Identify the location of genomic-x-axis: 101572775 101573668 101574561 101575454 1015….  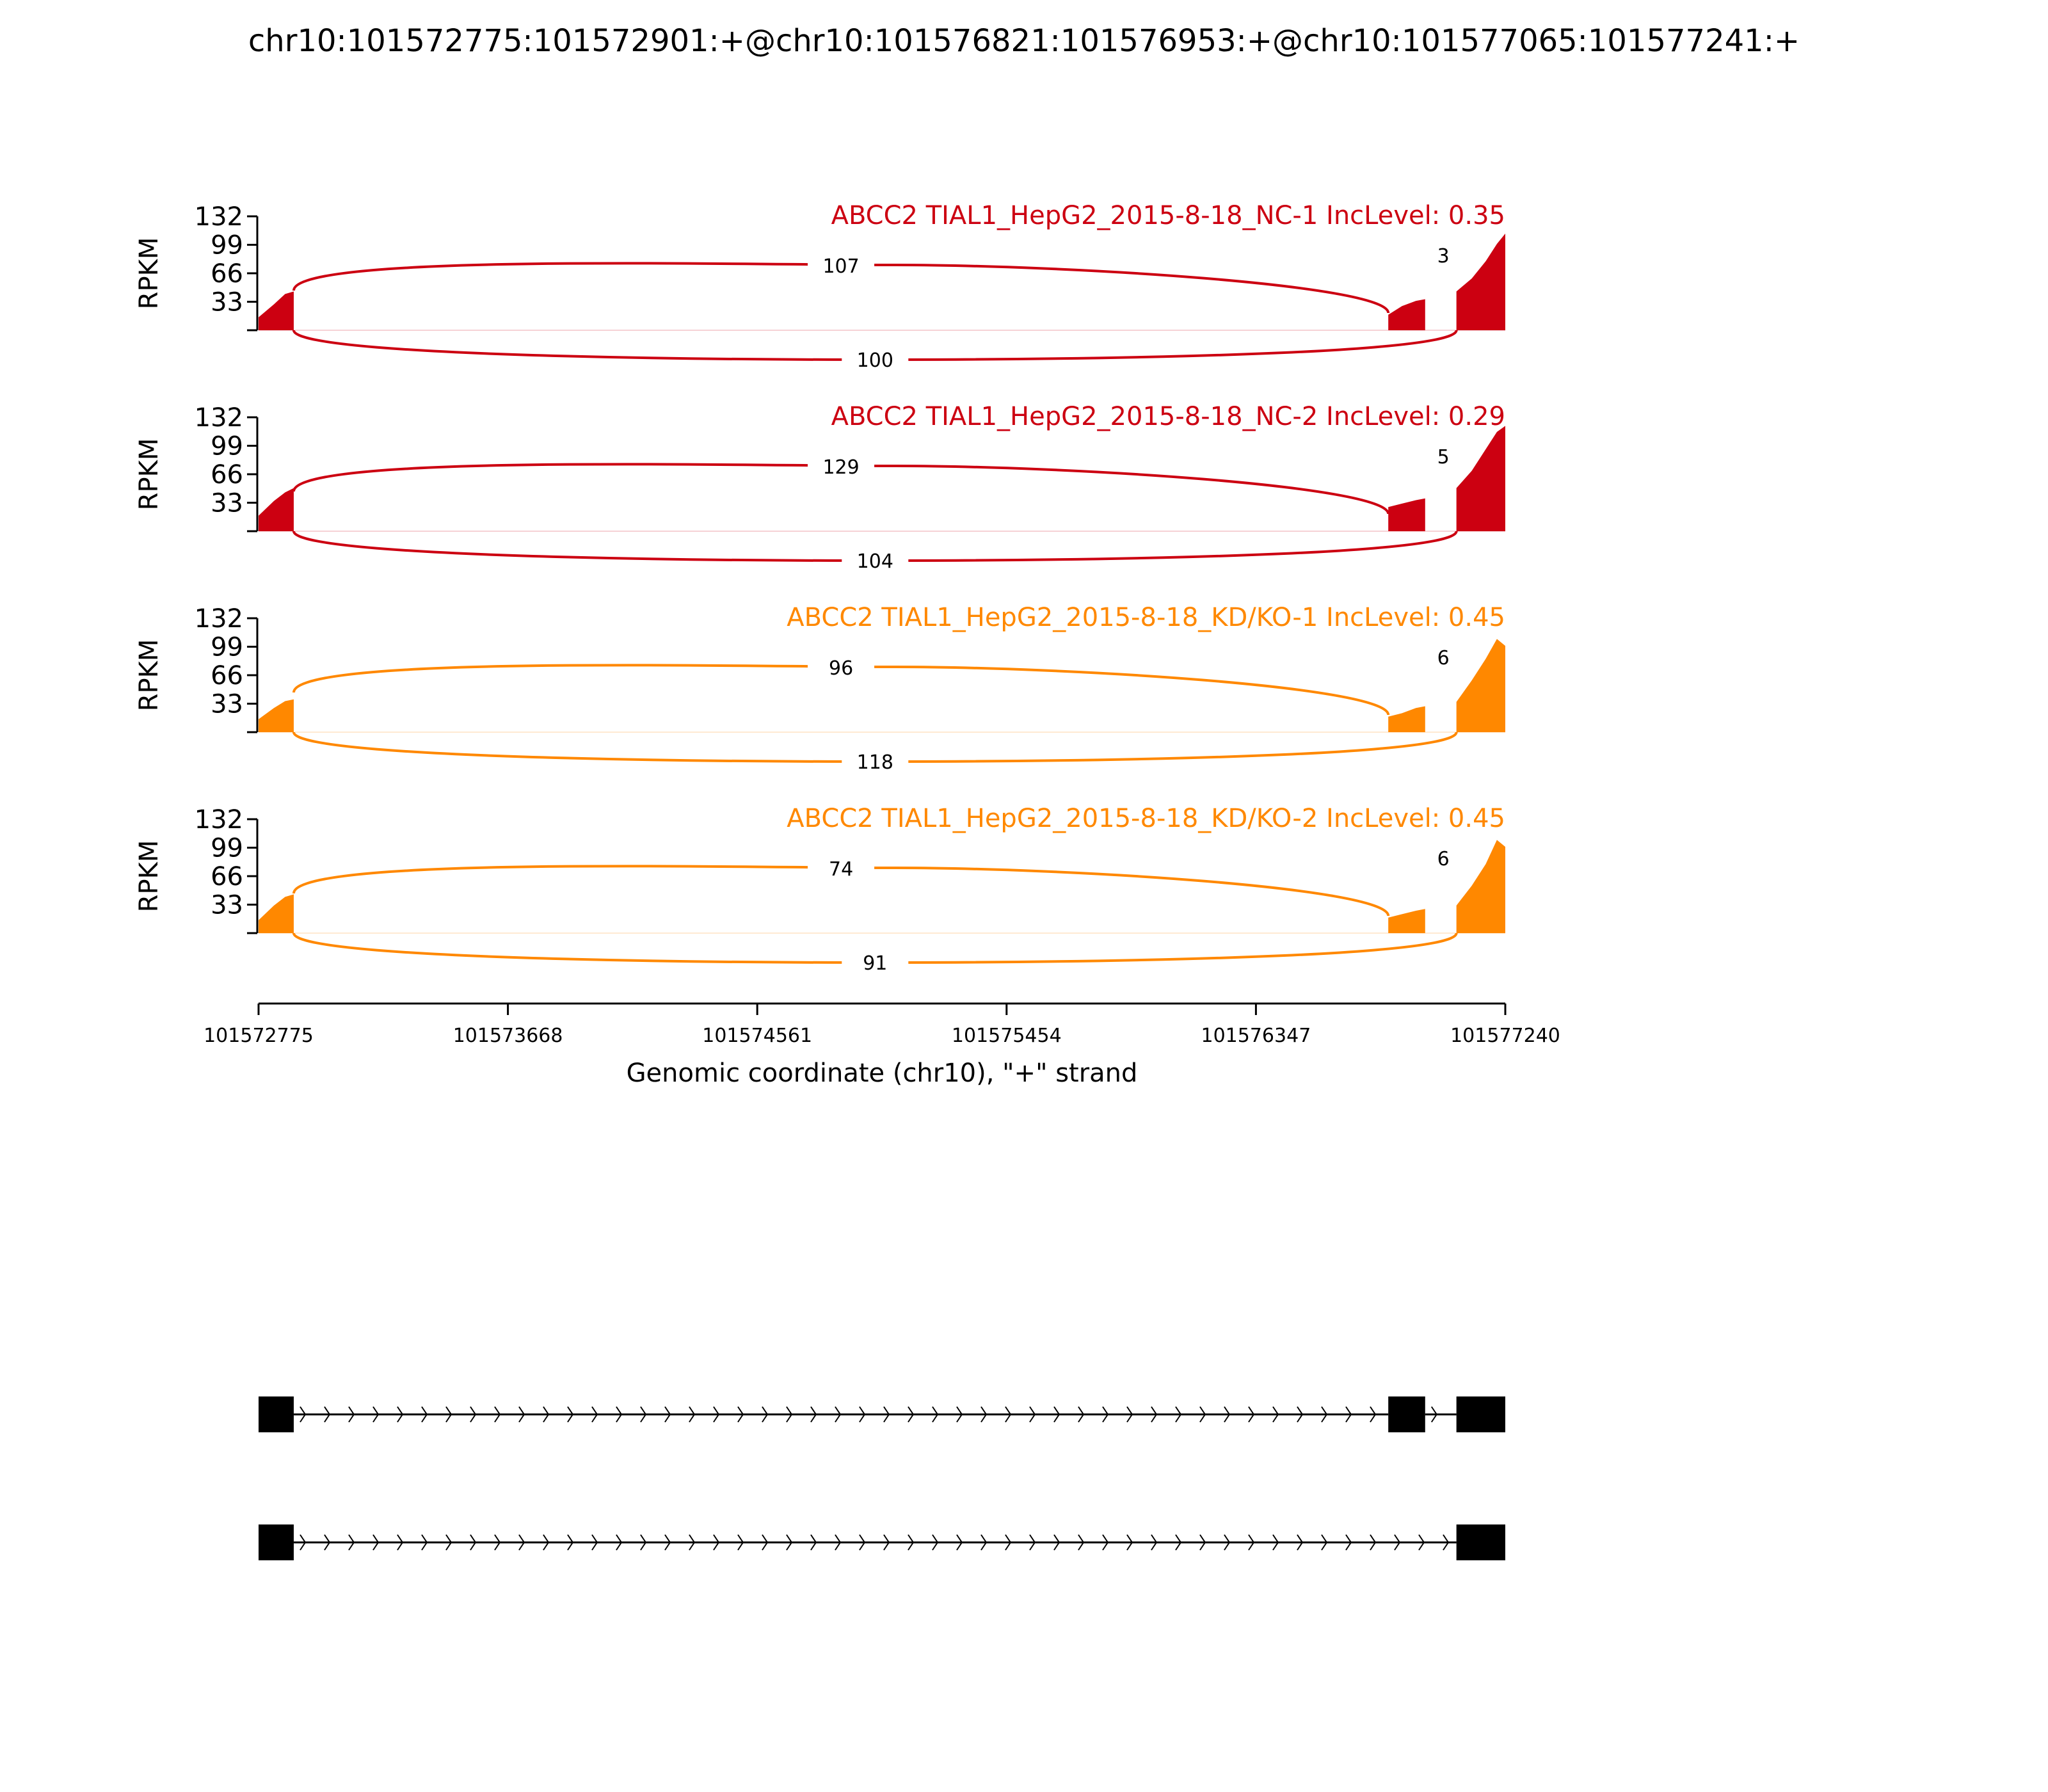
(882, 1024).